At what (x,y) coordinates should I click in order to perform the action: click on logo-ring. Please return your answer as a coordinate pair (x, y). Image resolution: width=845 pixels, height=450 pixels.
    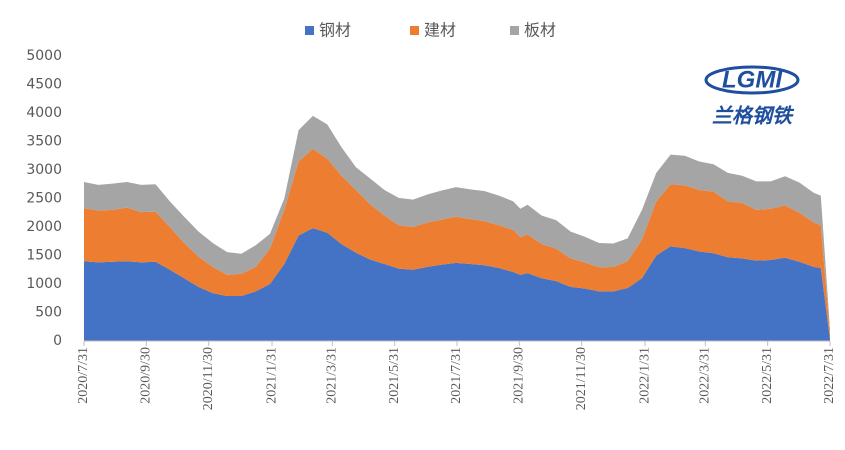
    Looking at the image, I should click on (752, 80).